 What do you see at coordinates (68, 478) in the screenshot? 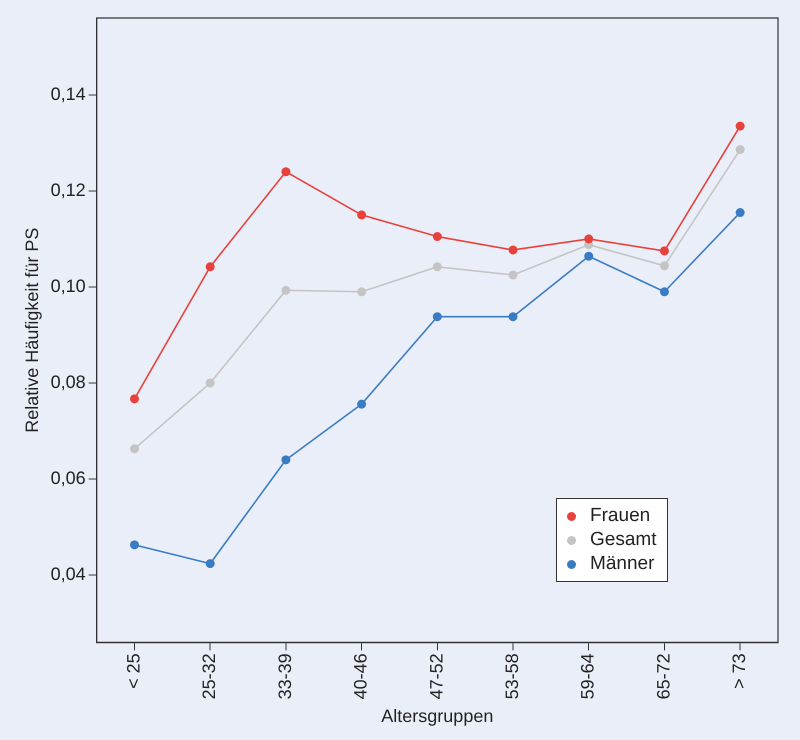
I see `y-tick-label: 0,06` at bounding box center [68, 478].